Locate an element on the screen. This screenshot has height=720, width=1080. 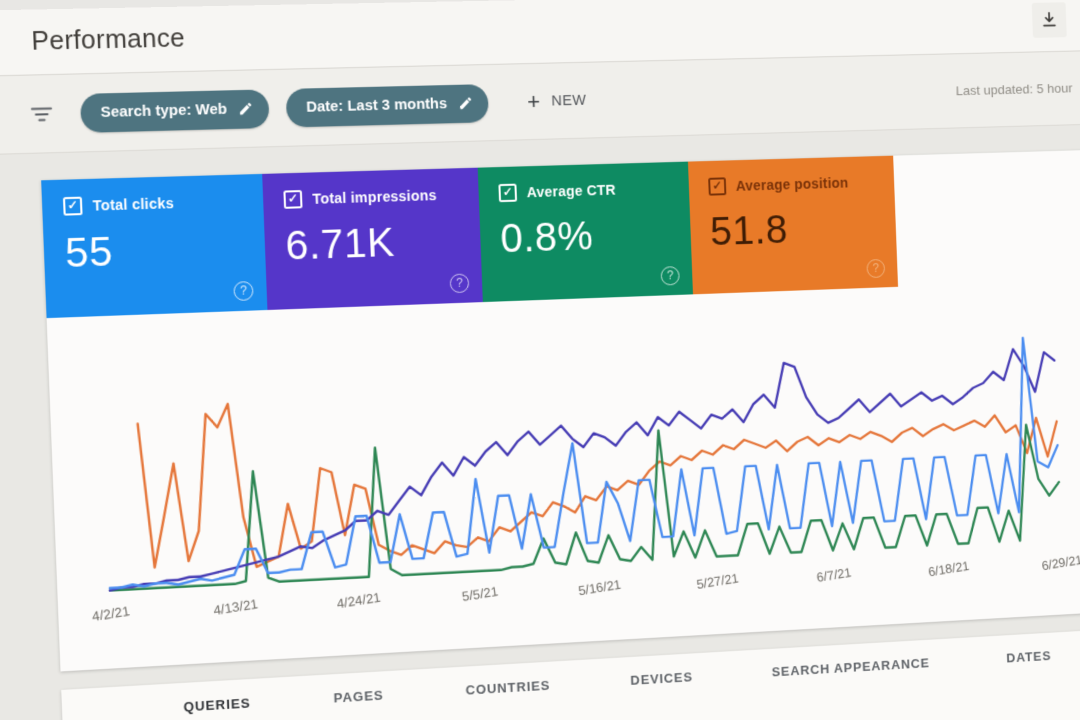
metric-value: 6.71K is located at coordinates (340, 244).